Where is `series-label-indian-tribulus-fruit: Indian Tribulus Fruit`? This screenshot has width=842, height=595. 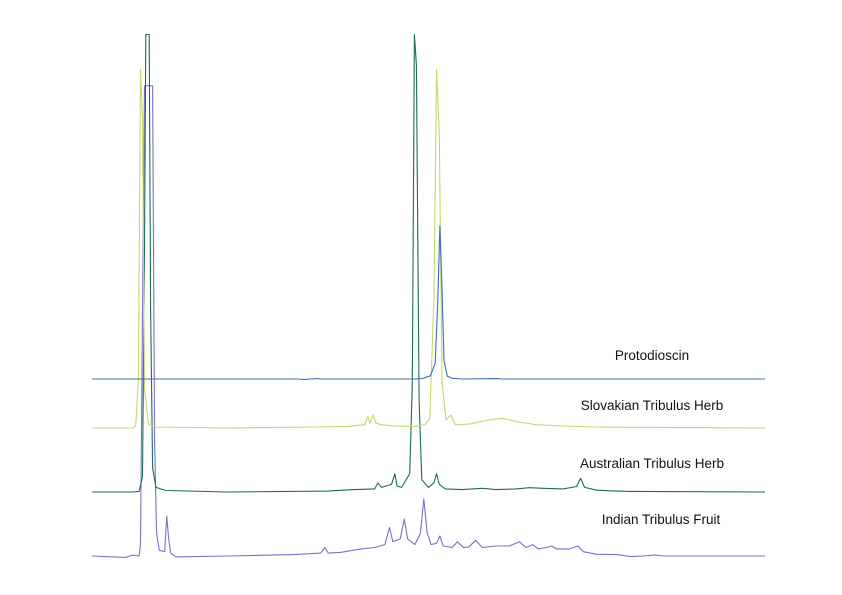 series-label-indian-tribulus-fruit: Indian Tribulus Fruit is located at coordinates (661, 519).